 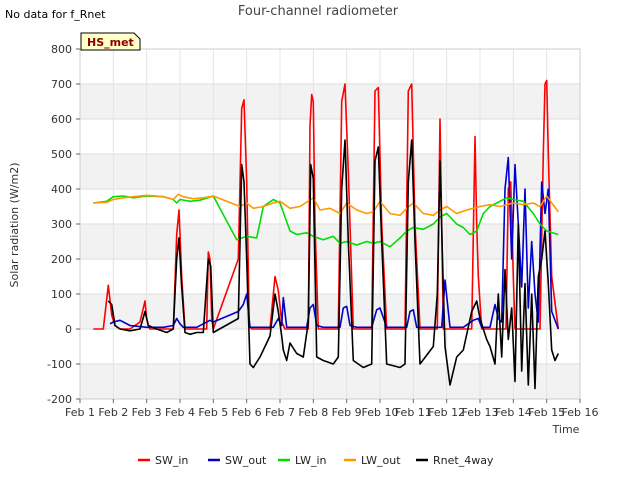 I want to click on y-tick-label: -100, so click(x=59, y=364).